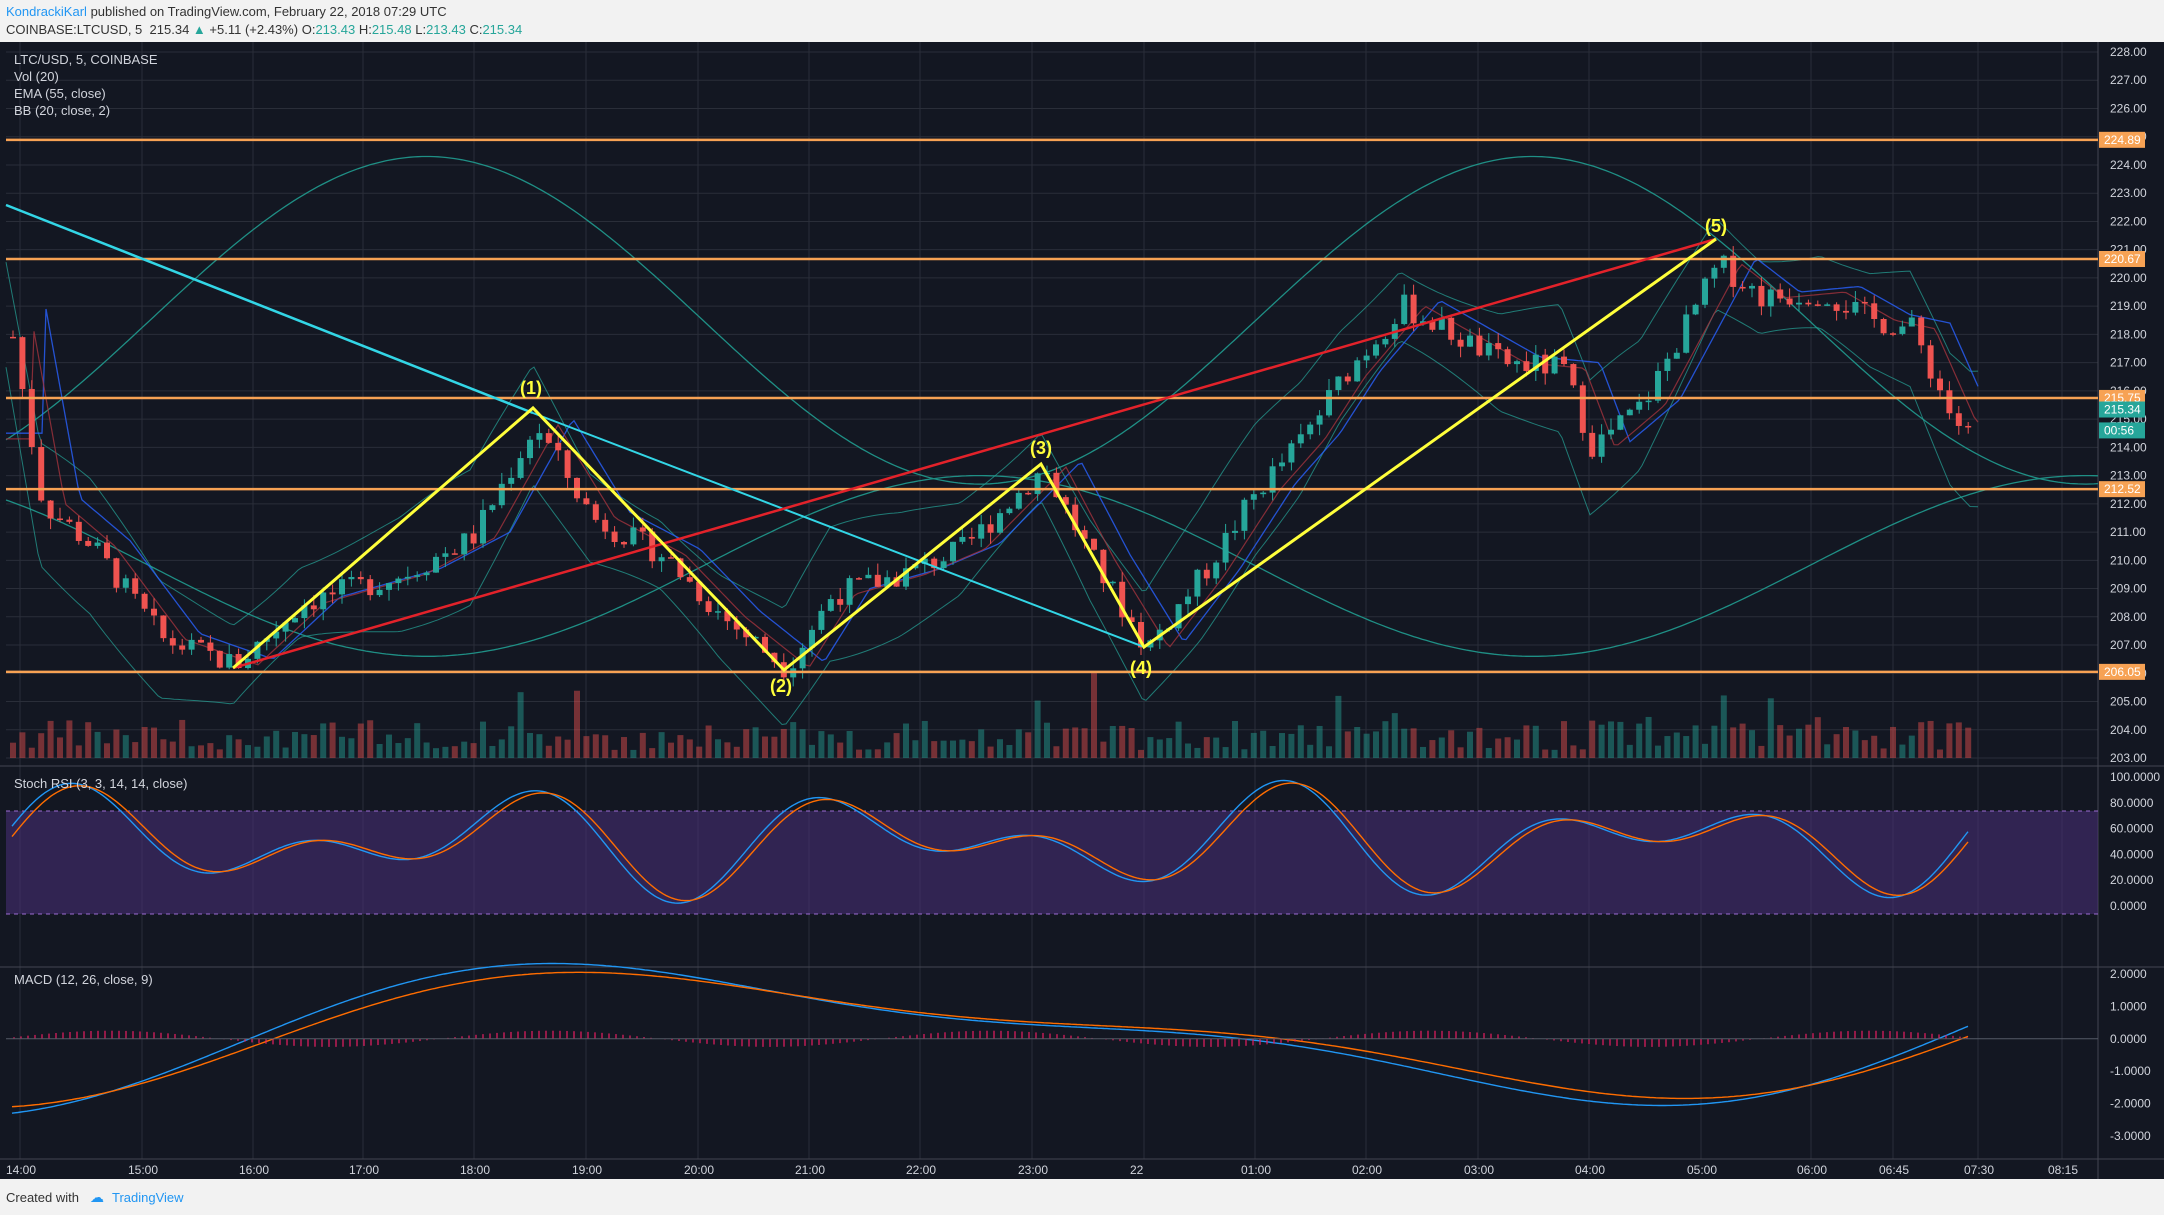  Describe the element at coordinates (148, 1197) in the screenshot. I see `tradingview-link: TradingView` at that location.